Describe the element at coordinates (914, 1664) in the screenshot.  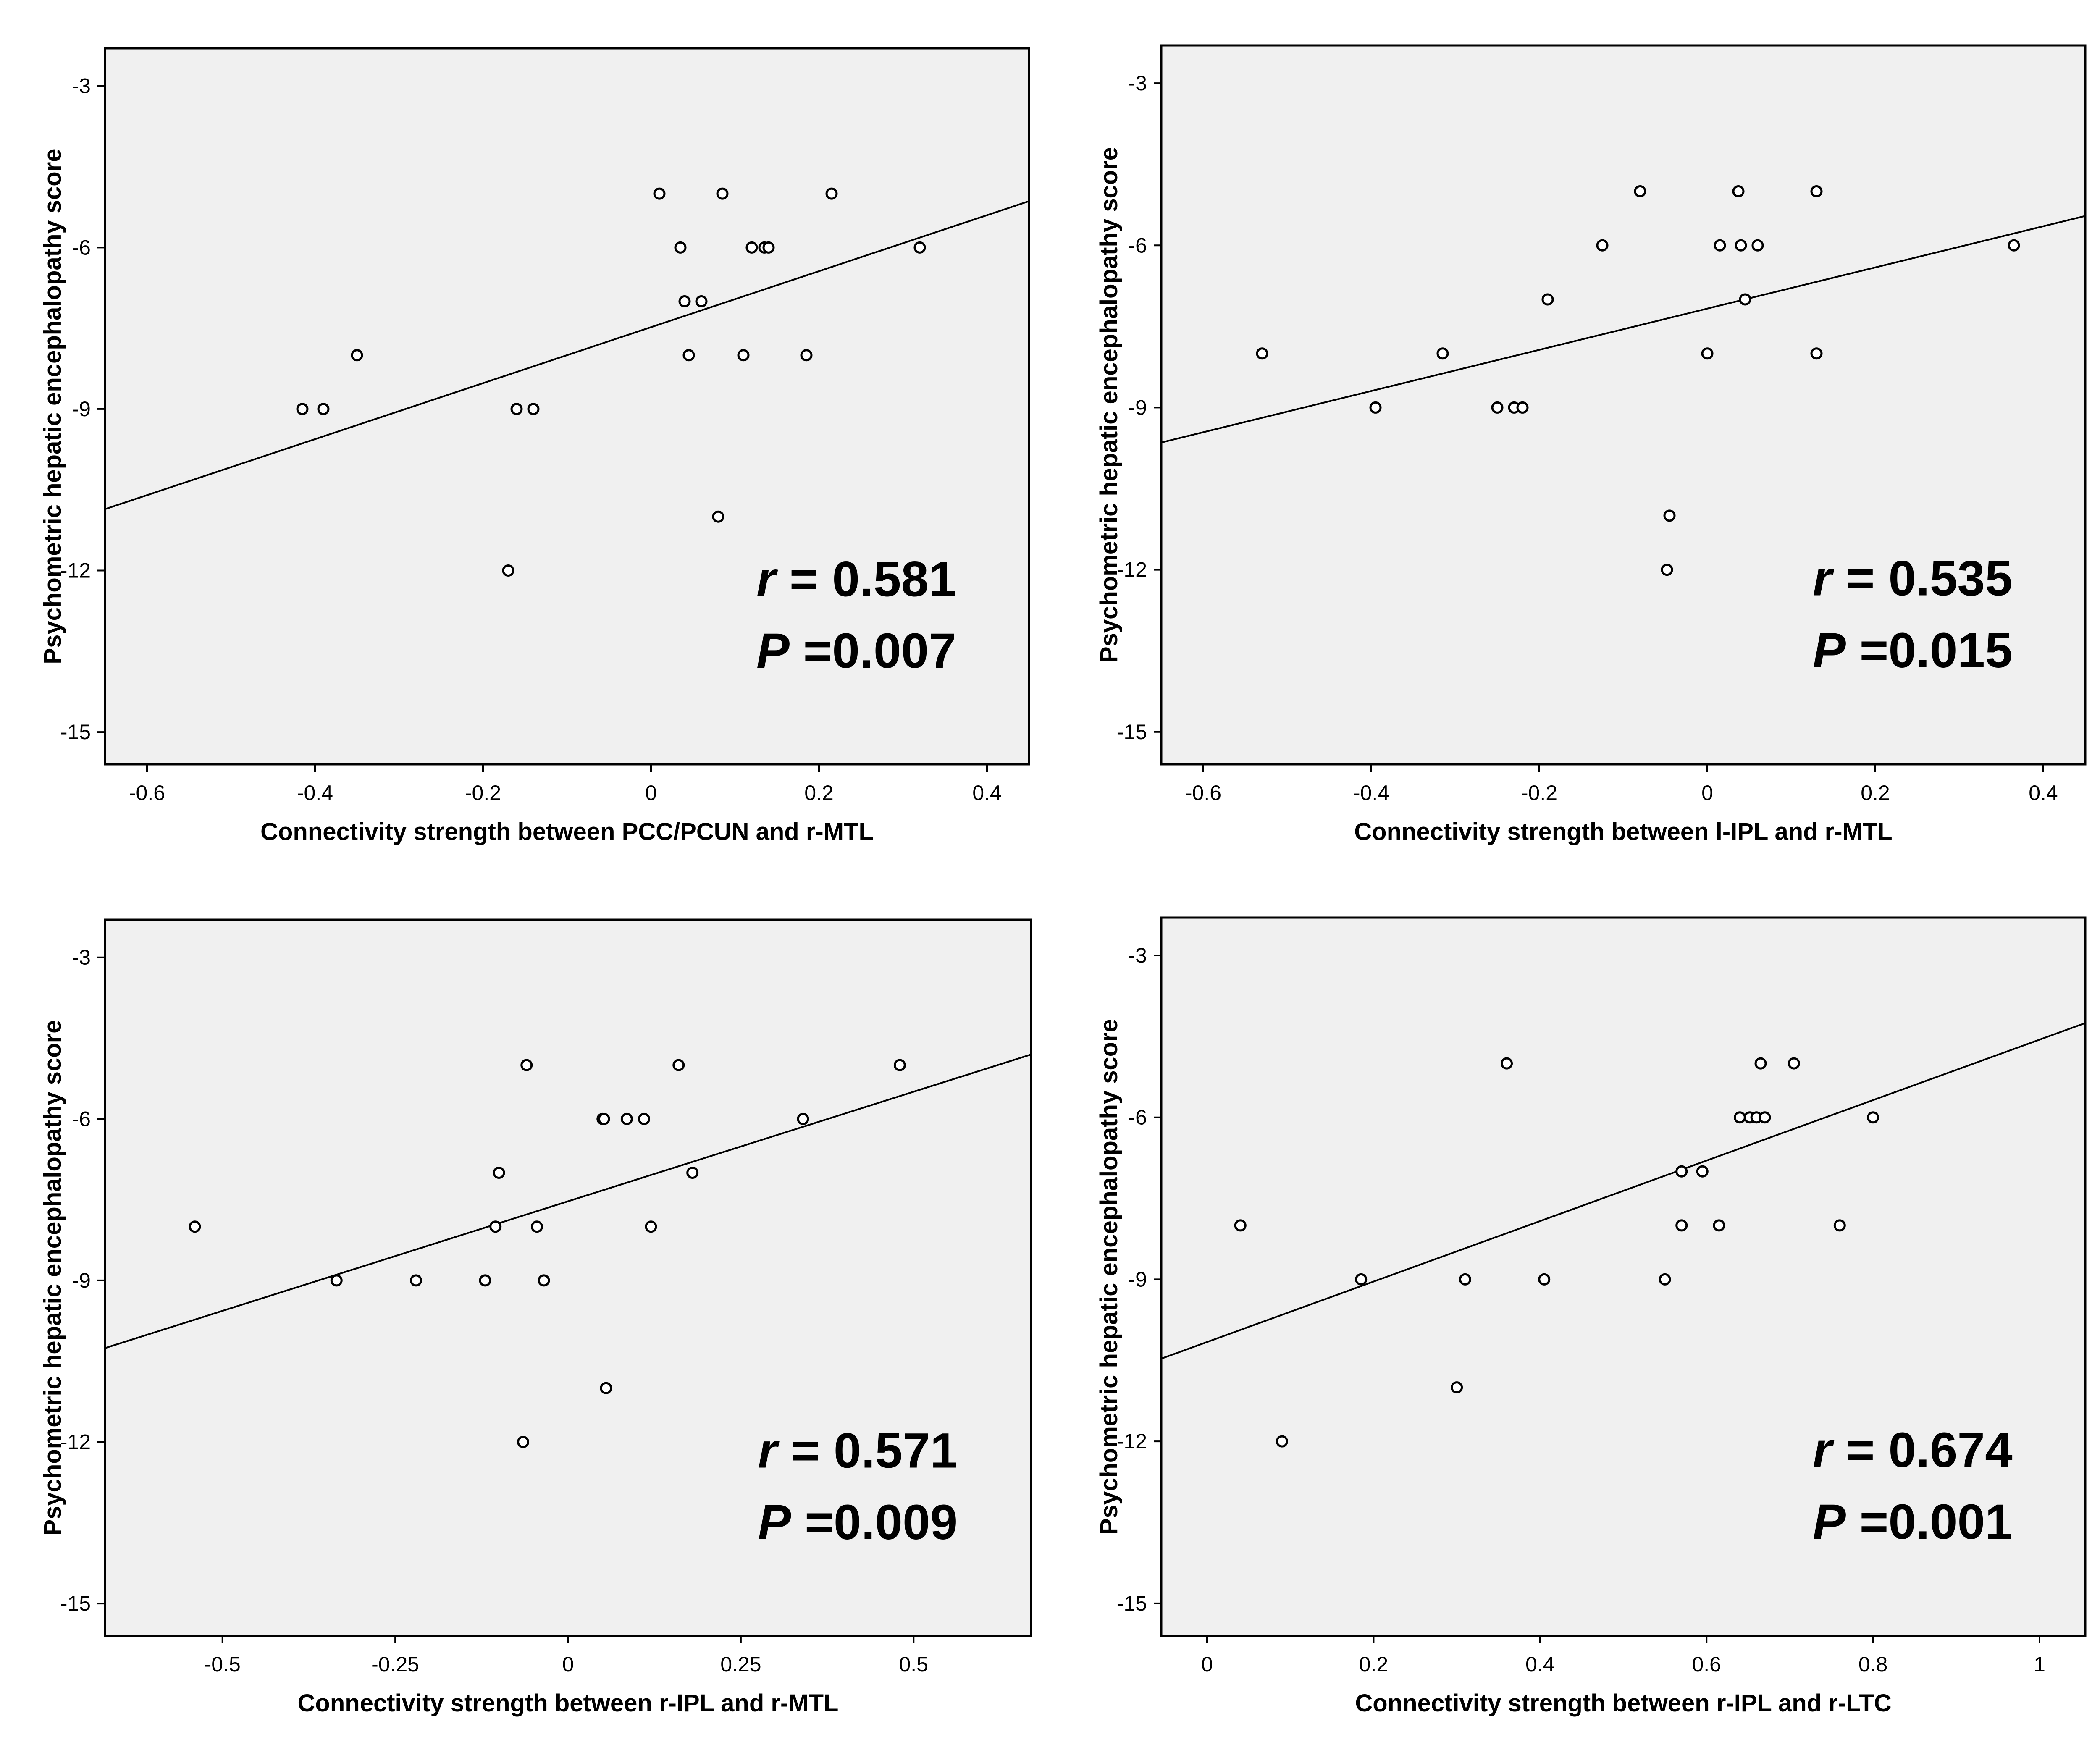
I see `x-tick-label: 0.5` at that location.